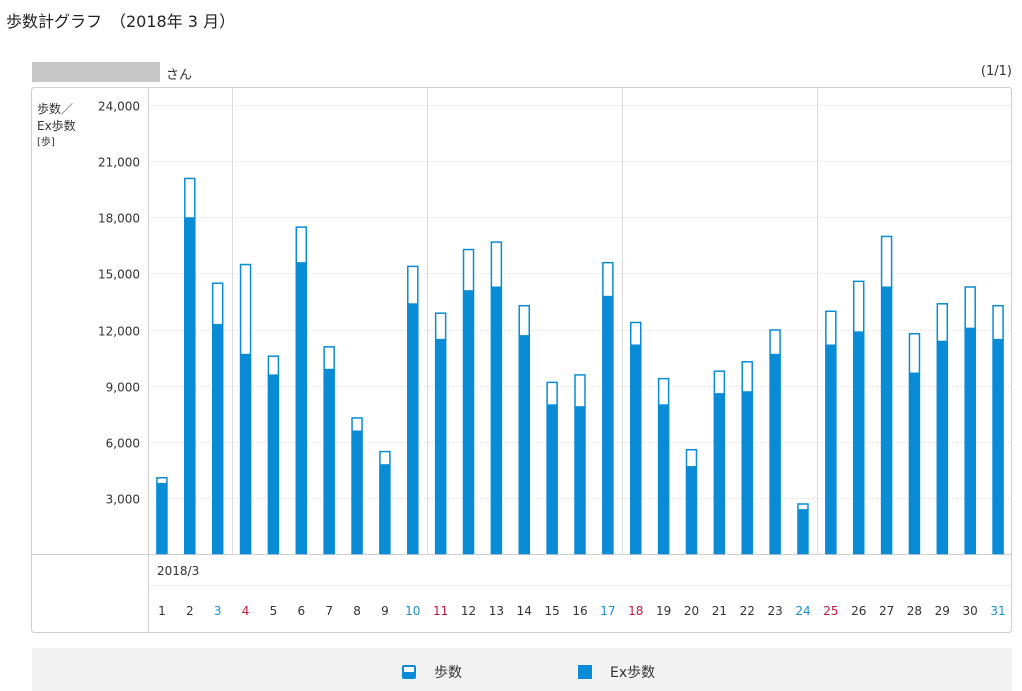 The height and width of the screenshot is (691, 1022). Describe the element at coordinates (886, 611) in the screenshot. I see `x-tick-label: 27` at that location.